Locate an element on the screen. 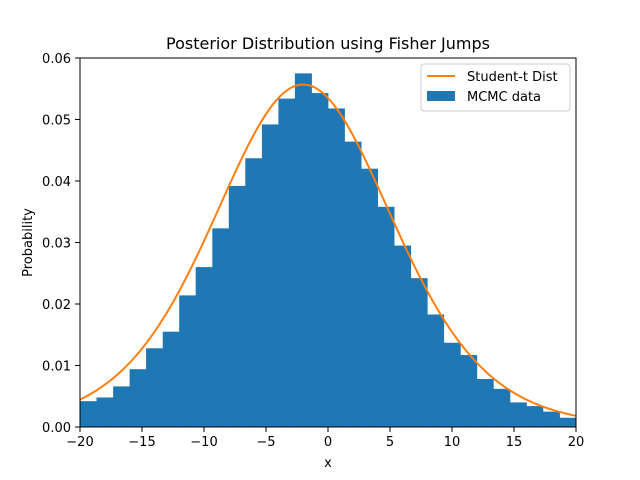 The height and width of the screenshot is (480, 640). y-tick-label: 0.05 is located at coordinates (56, 121).